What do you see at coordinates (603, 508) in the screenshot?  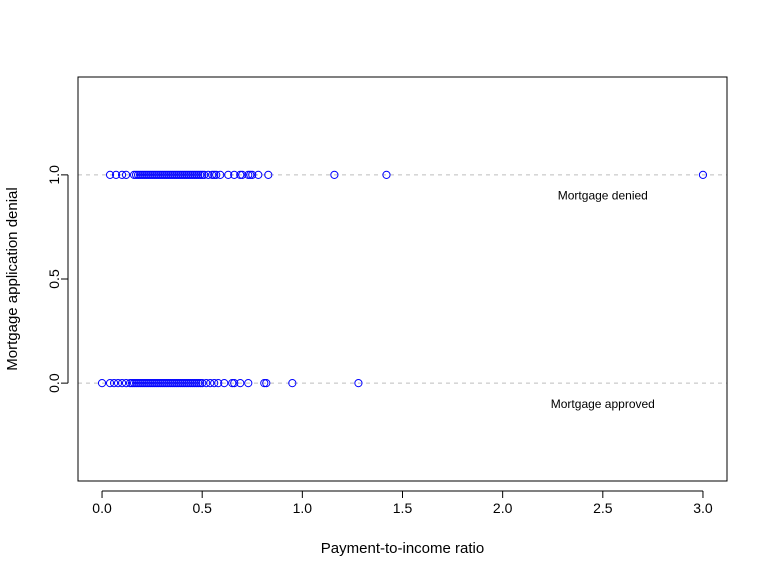 I see `x-tick-label: 2.5` at bounding box center [603, 508].